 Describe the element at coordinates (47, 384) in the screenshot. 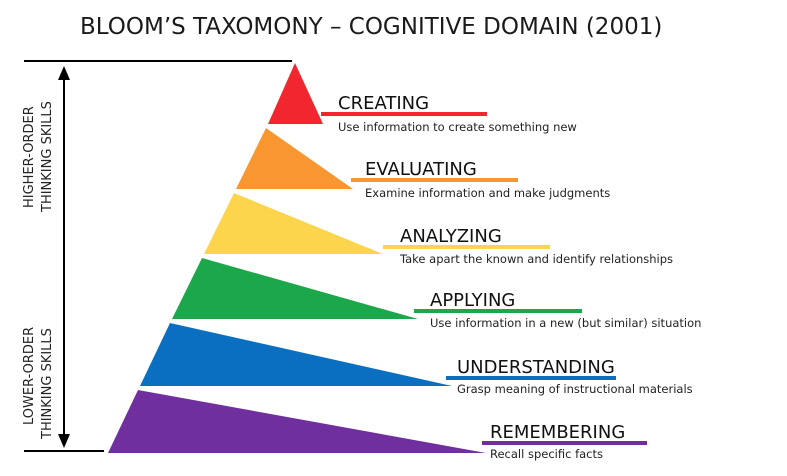

I see `lower-order-label-line-2: THINKING SKILLS` at that location.